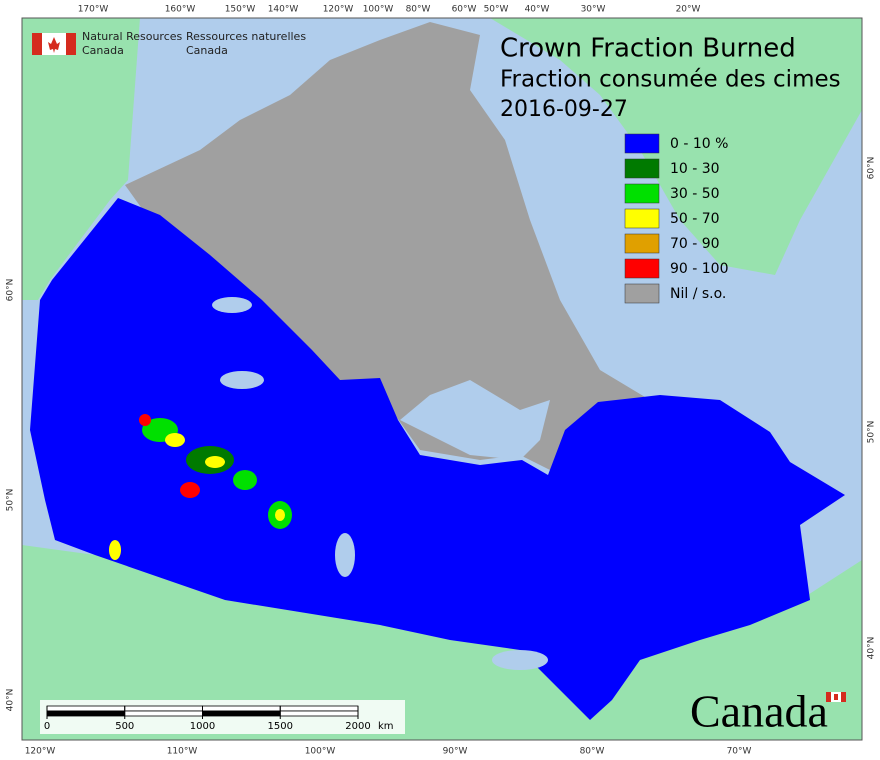 The width and height of the screenshot is (880, 760). What do you see at coordinates (496, 10) in the screenshot?
I see `graticule-label: 50°W` at bounding box center [496, 10].